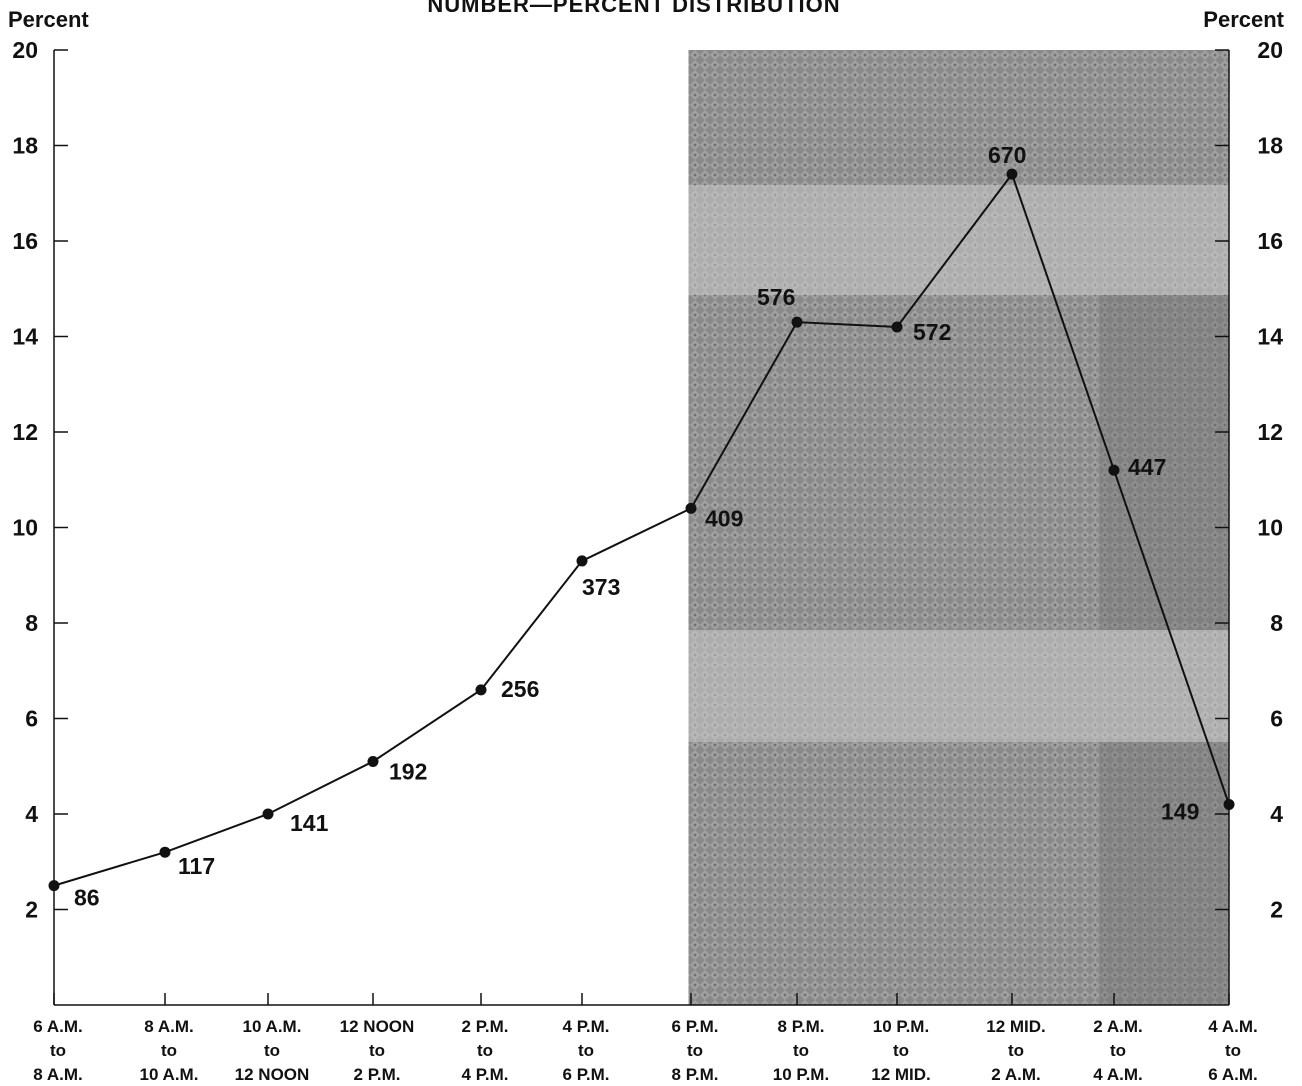 The image size is (1302, 1086). Describe the element at coordinates (408, 771) in the screenshot. I see `data-label: 192` at that location.